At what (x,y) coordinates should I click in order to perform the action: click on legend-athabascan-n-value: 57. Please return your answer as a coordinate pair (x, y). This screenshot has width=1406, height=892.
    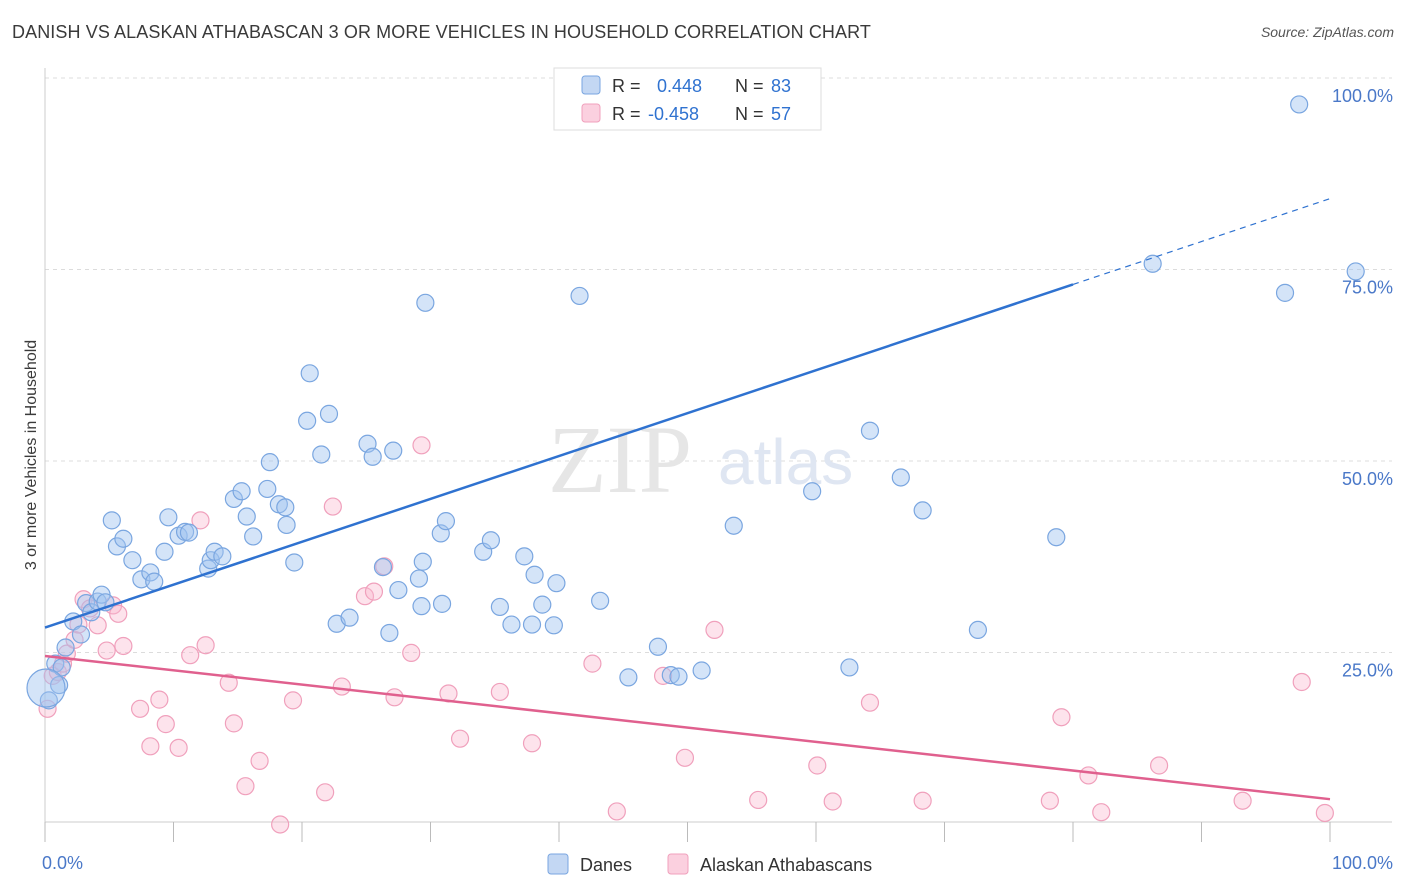
    Looking at the image, I should click on (781, 114).